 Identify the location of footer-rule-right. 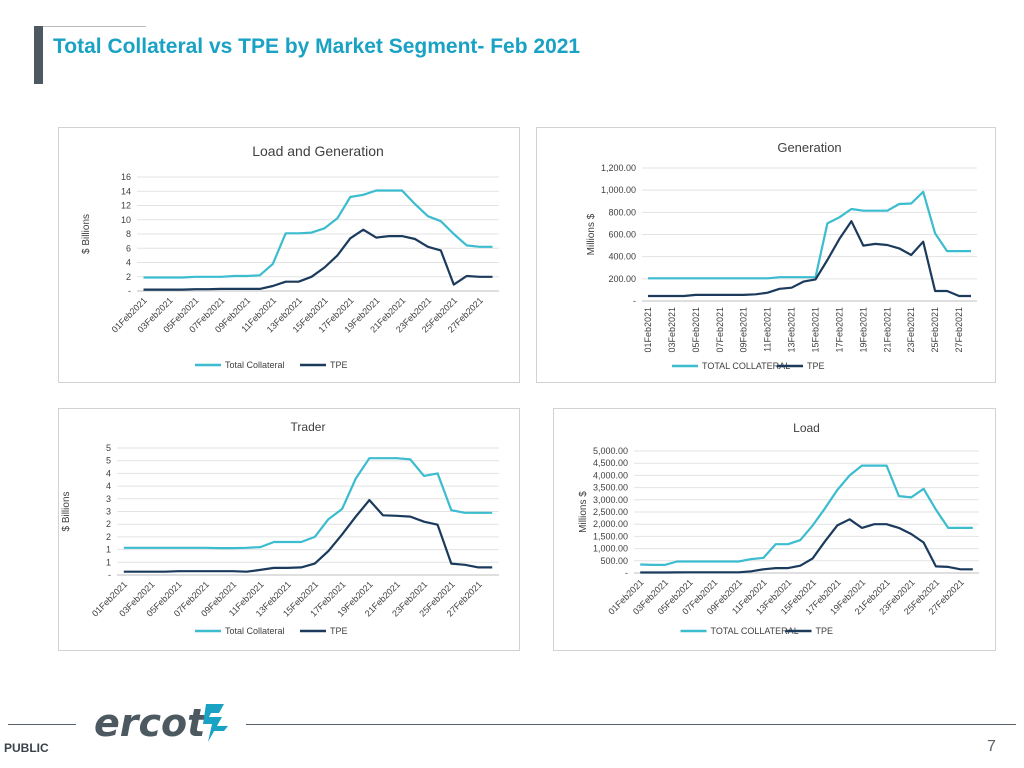
(631, 724).